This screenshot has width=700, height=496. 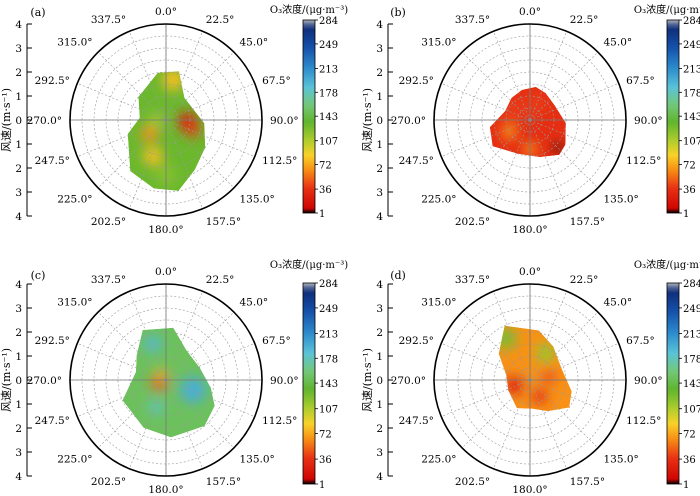 I want to click on panel-label: (a), so click(x=37, y=12).